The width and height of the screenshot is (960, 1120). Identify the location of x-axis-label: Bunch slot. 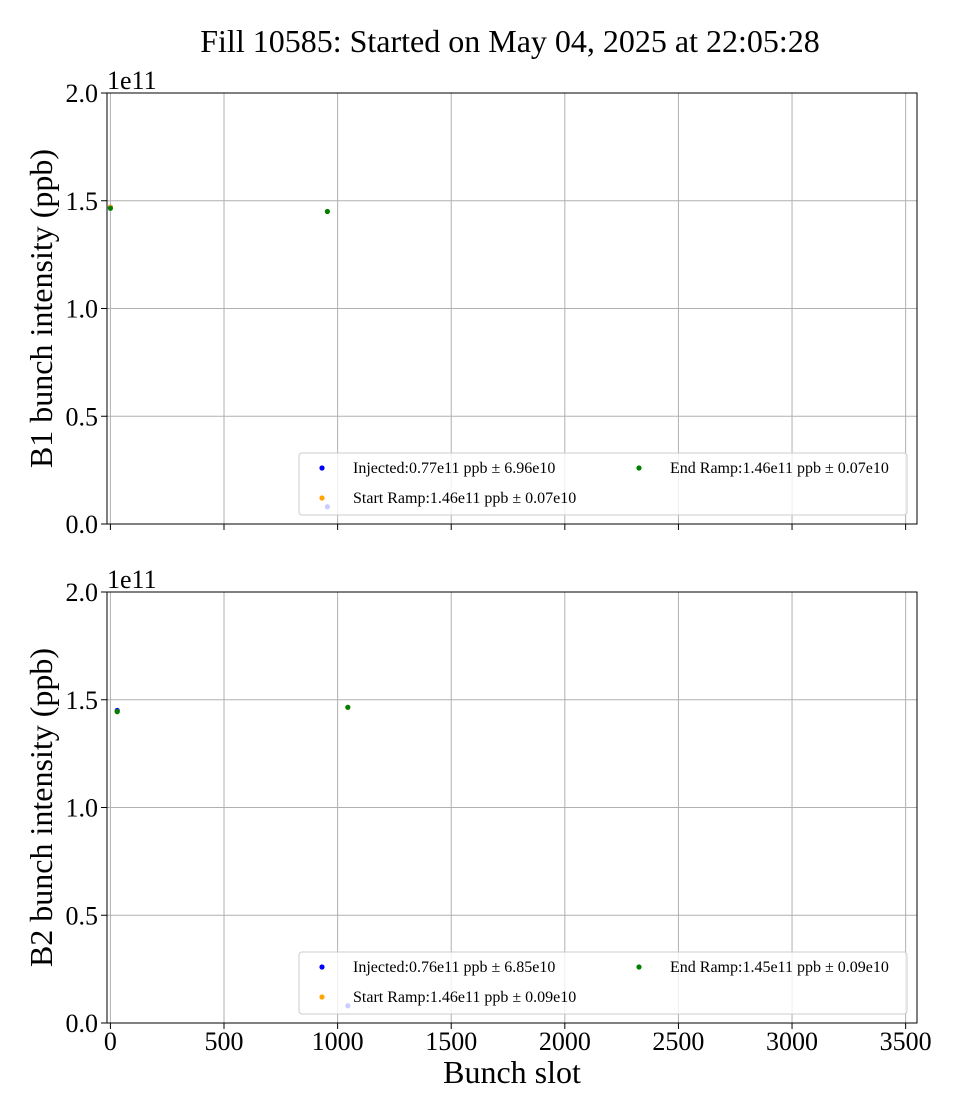
(512, 1072).